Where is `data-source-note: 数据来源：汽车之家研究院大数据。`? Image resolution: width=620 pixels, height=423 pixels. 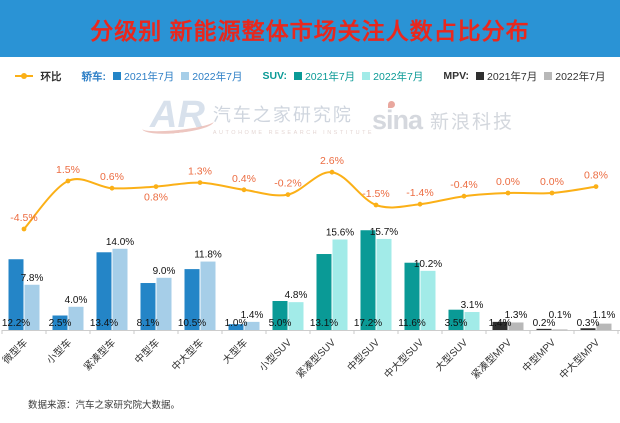 data-source-note: 数据来源：汽车之家研究院大数据。 is located at coordinates (104, 405).